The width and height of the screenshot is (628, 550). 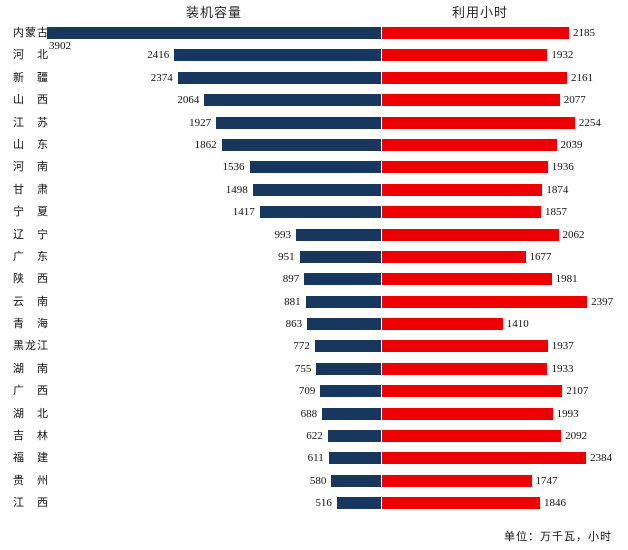 What do you see at coordinates (214, 346) in the screenshot?
I see `capacity-panel: 772` at bounding box center [214, 346].